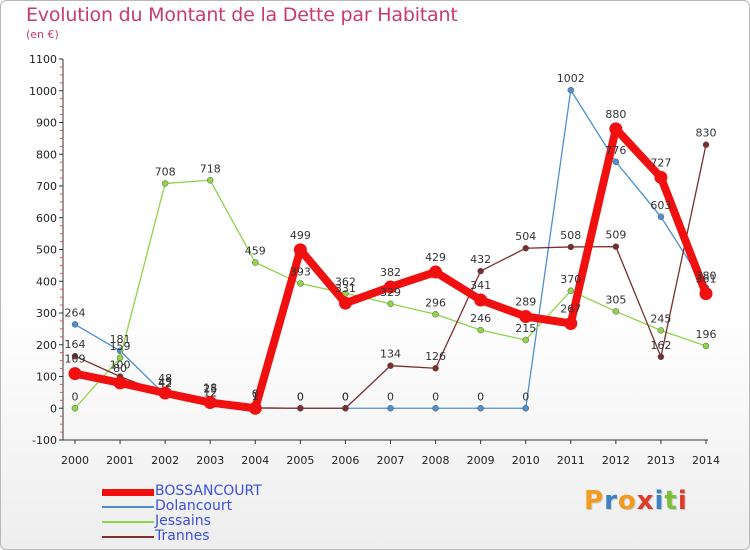 This screenshot has height=550, width=750. I want to click on data-label: 499, so click(300, 235).